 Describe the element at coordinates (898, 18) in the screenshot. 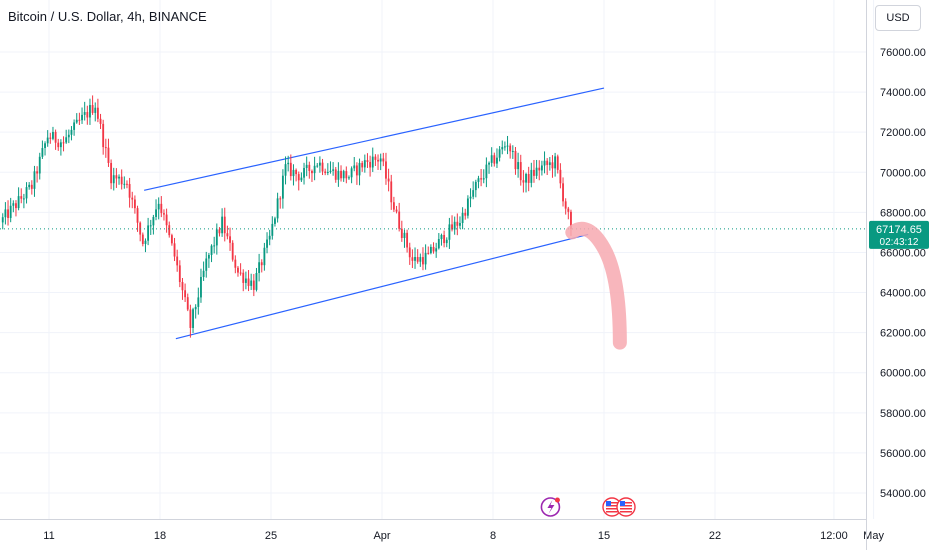

I see `currency-button: USD` at that location.